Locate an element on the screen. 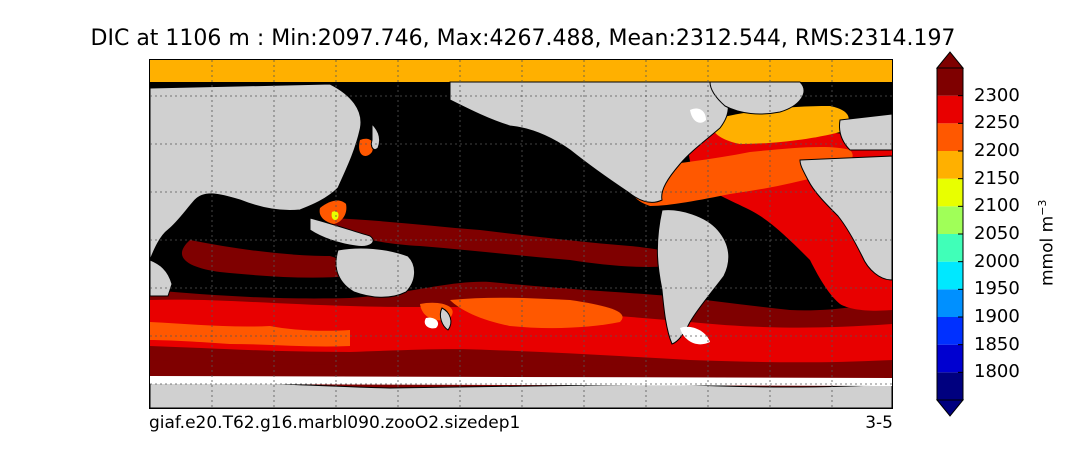  land-europe is located at coordinates (865, 132).